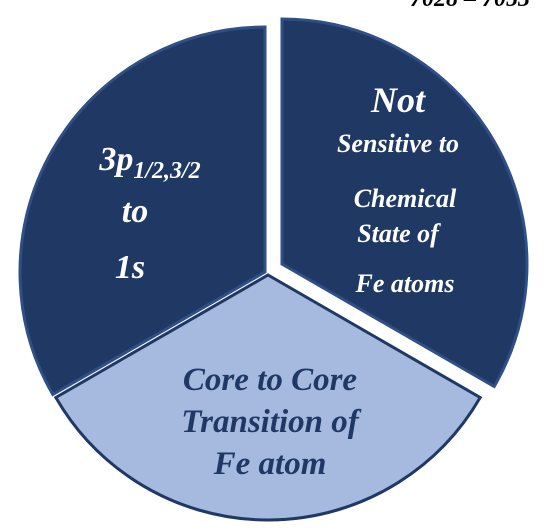 Image resolution: width=551 pixels, height=531 pixels. What do you see at coordinates (166, 171) in the screenshot?
I see `label-subscript: 1/2,3/2` at bounding box center [166, 171].